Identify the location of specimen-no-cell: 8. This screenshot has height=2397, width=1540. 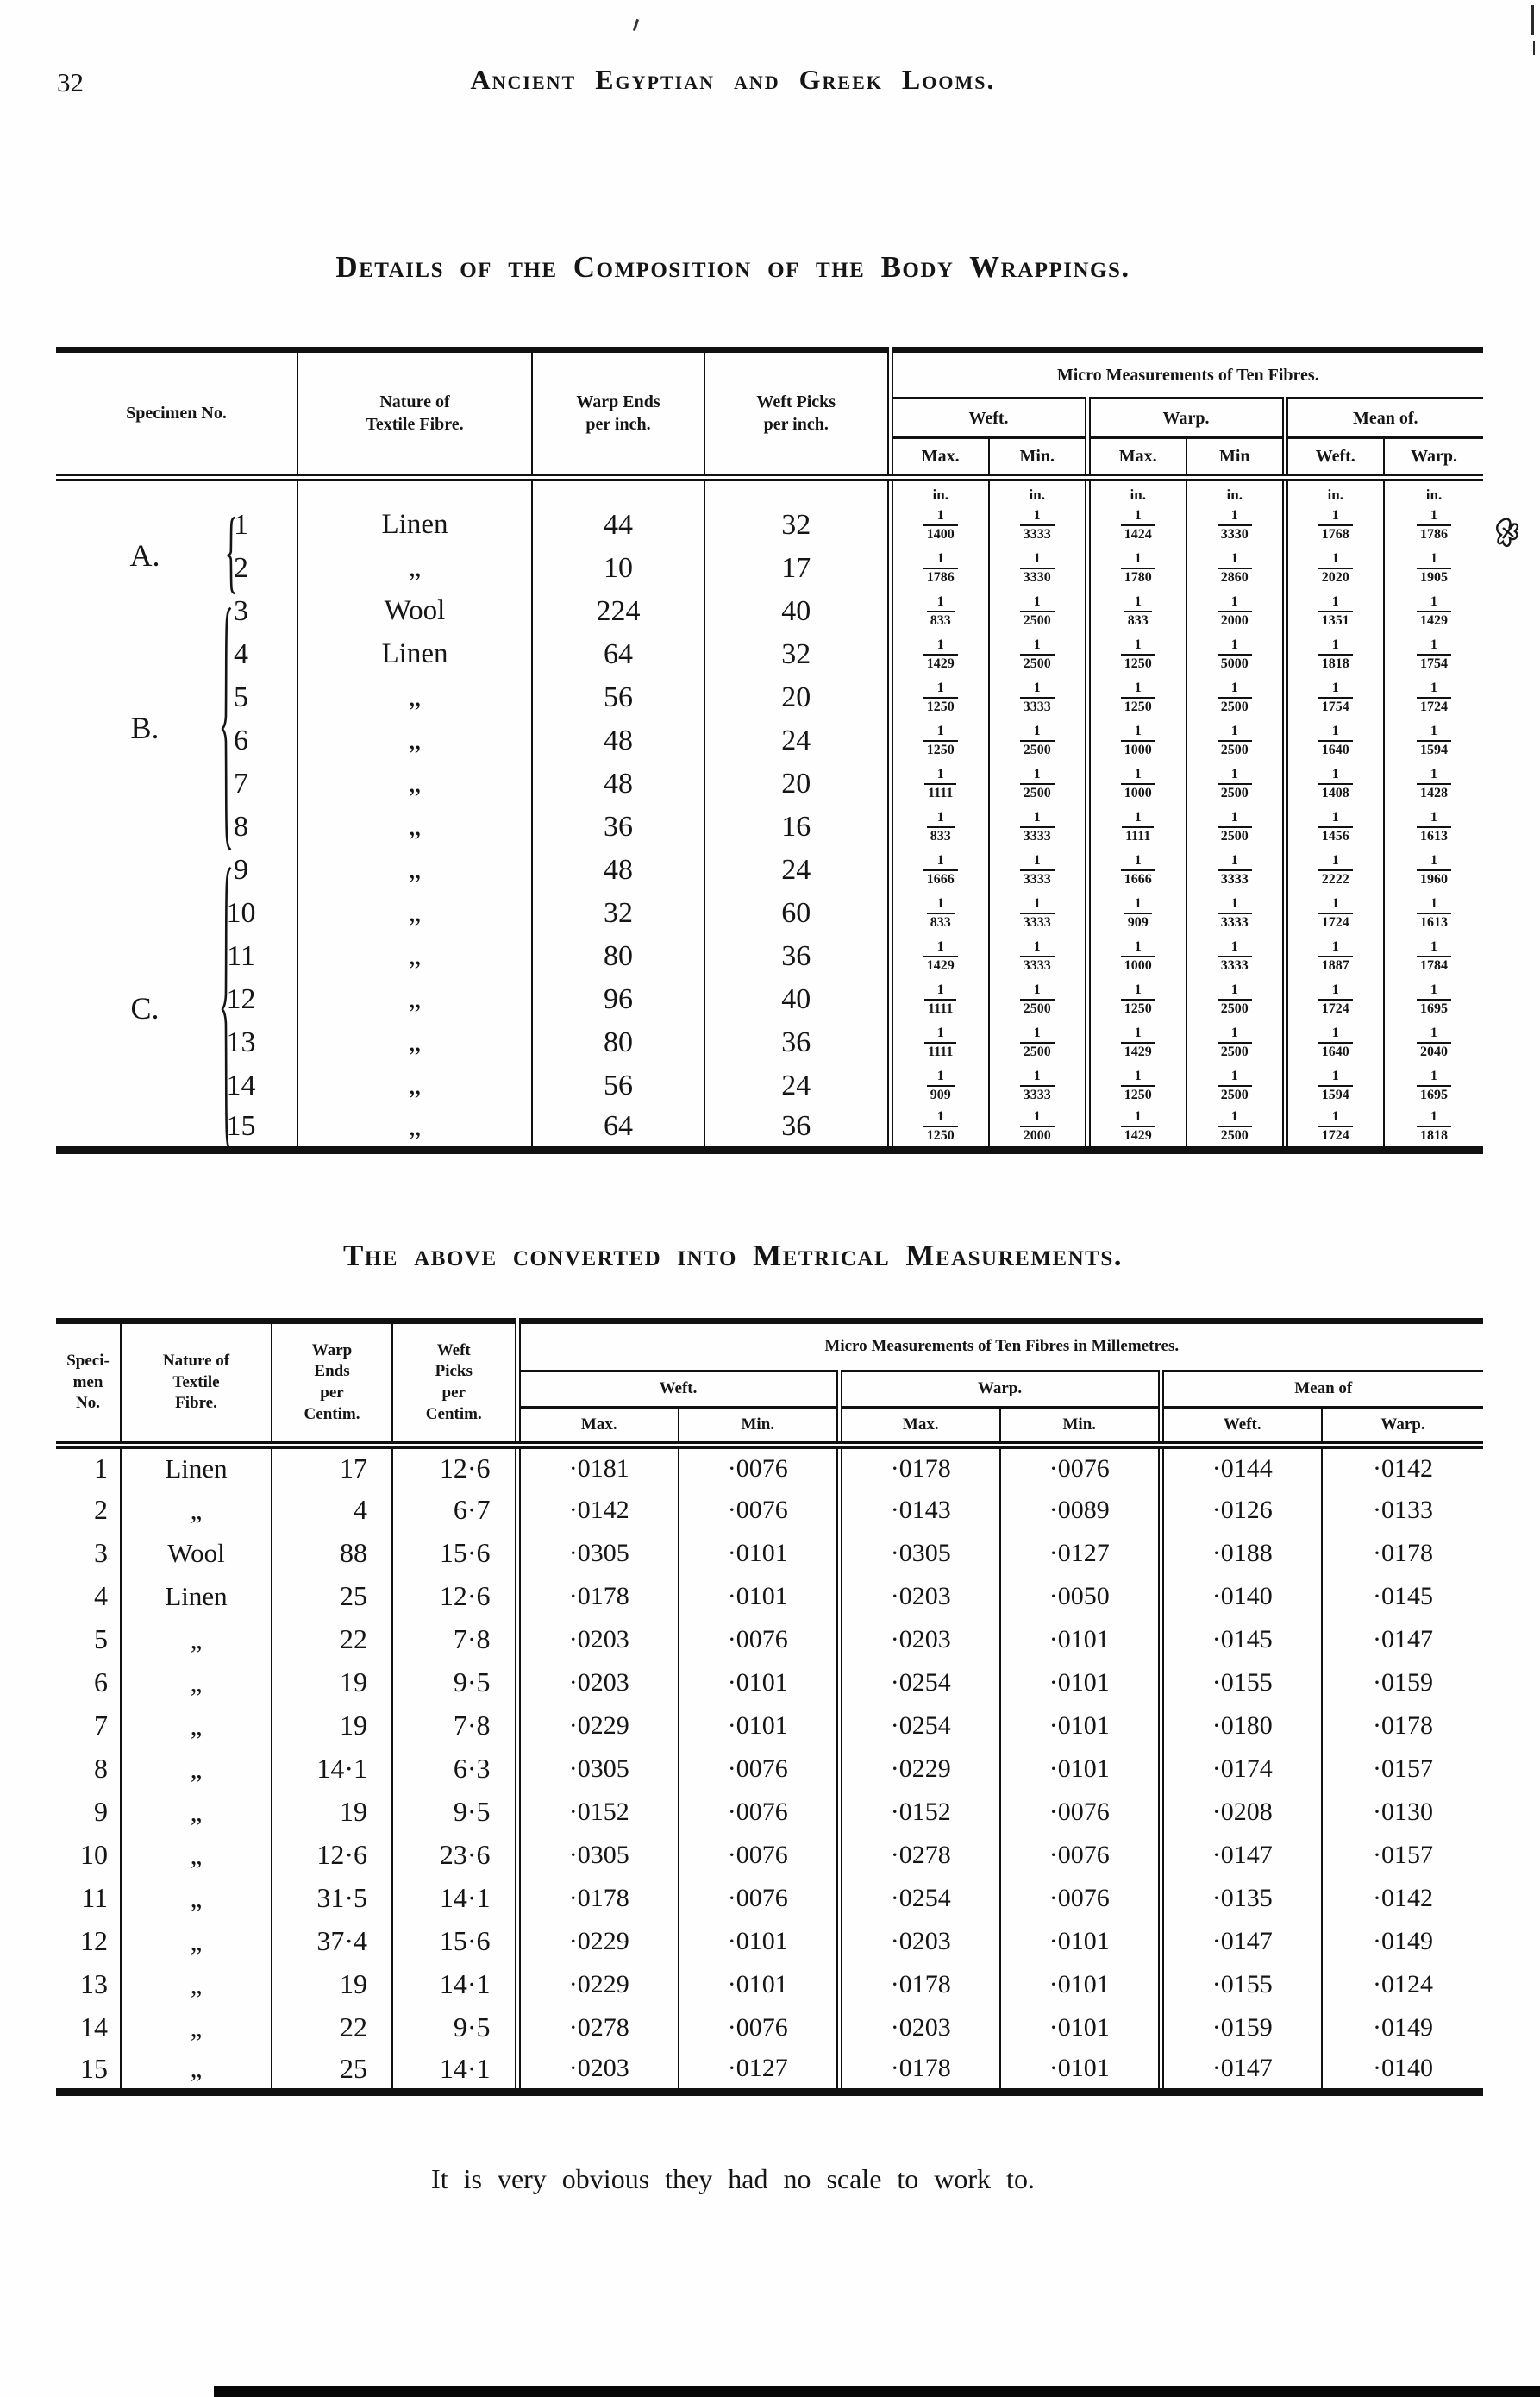
(101, 1768).